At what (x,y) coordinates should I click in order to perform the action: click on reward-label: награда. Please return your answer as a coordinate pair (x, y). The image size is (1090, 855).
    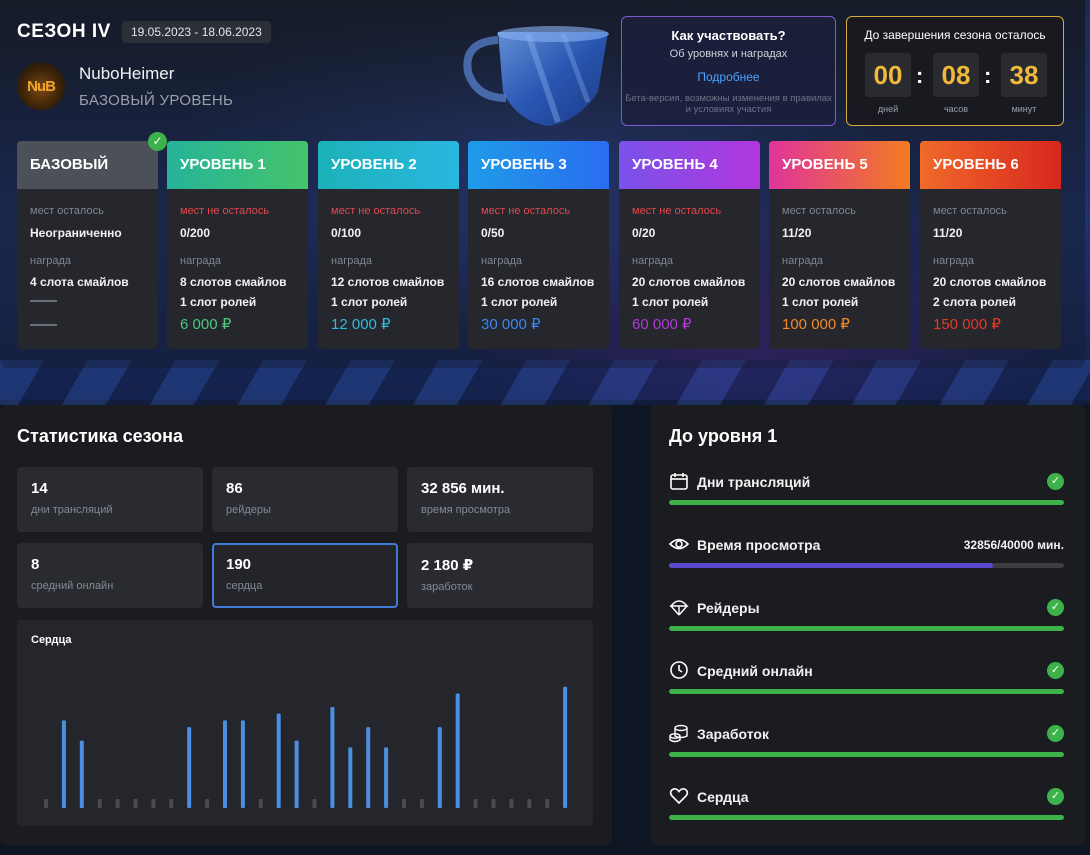
    Looking at the image, I should click on (652, 261).